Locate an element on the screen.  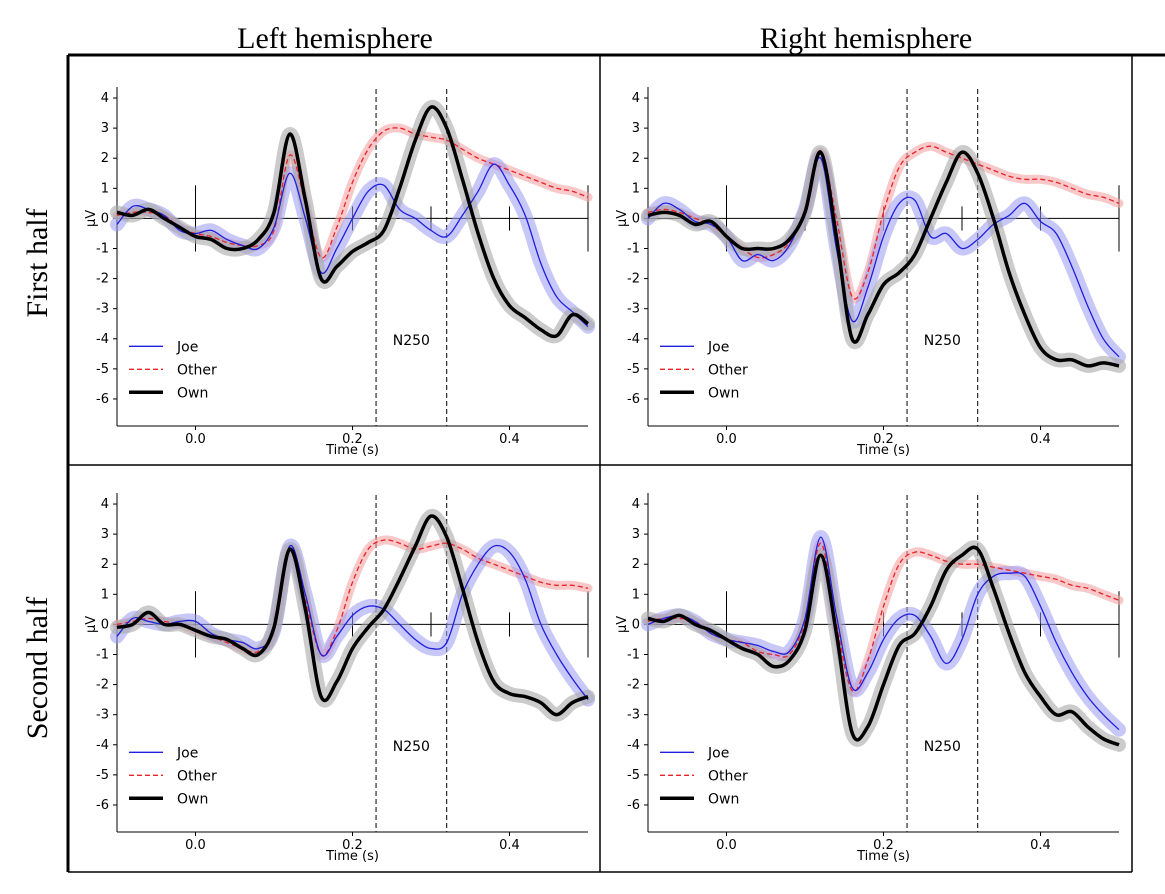
col-title-left: Left hemisphere is located at coordinates (335, 38).